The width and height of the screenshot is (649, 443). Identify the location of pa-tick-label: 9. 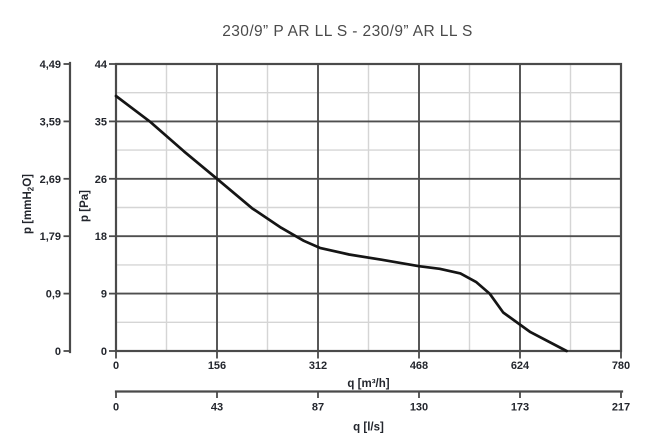
(104, 295).